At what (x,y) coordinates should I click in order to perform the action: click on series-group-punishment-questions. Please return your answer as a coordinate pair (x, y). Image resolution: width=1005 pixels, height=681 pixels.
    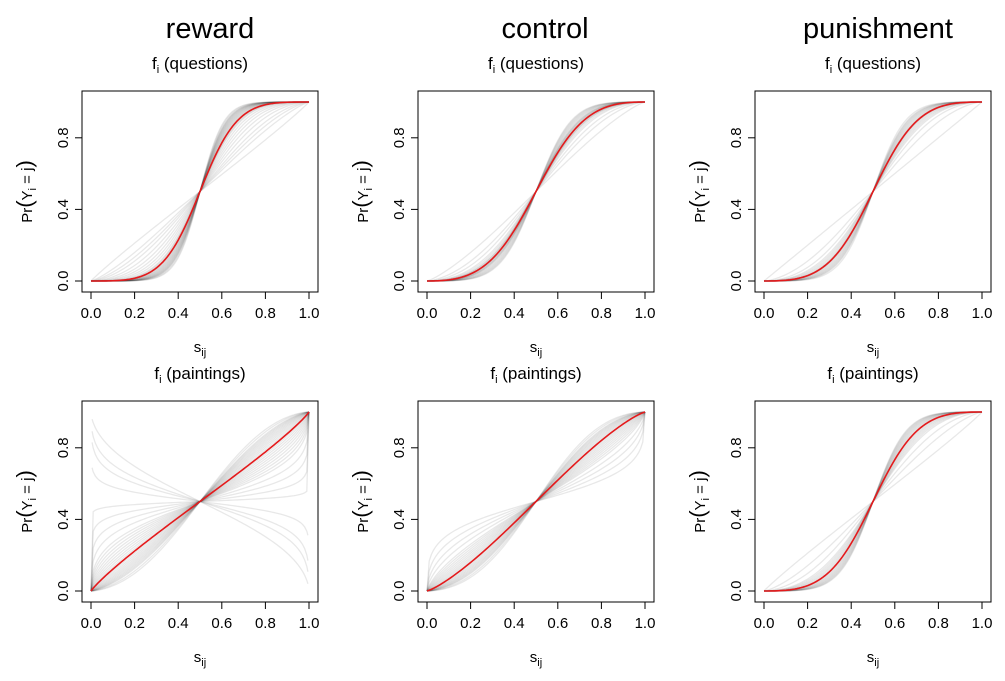
    Looking at the image, I should click on (873, 191).